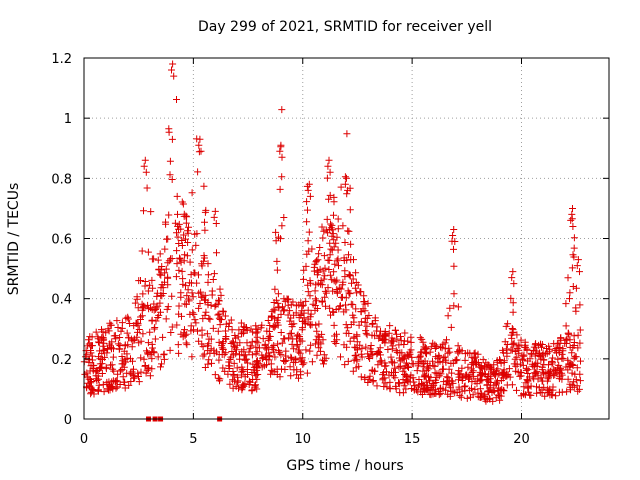 This screenshot has width=640, height=480. I want to click on y-tick-label: 0.8, so click(61, 179).